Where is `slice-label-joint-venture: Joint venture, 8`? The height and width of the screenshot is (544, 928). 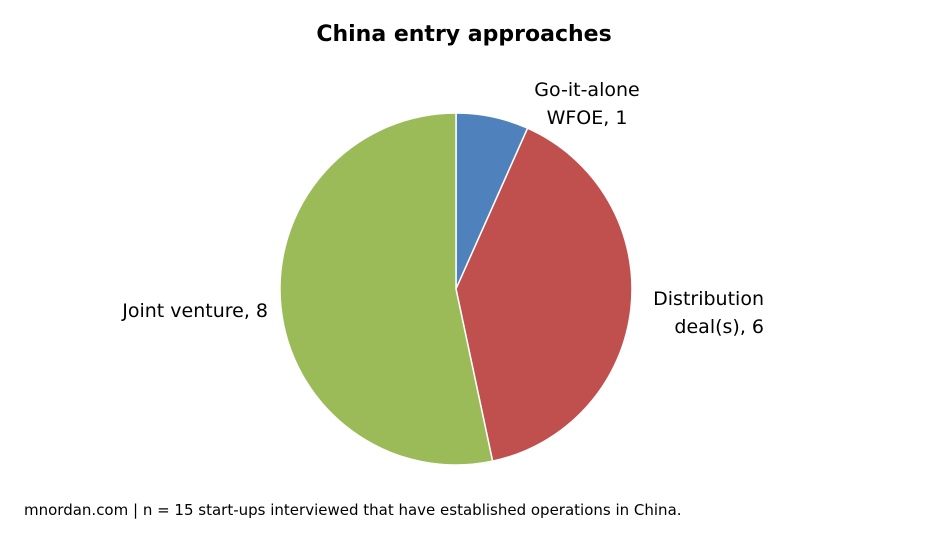
slice-label-joint-venture: Joint venture, 8 is located at coordinates (184, 311).